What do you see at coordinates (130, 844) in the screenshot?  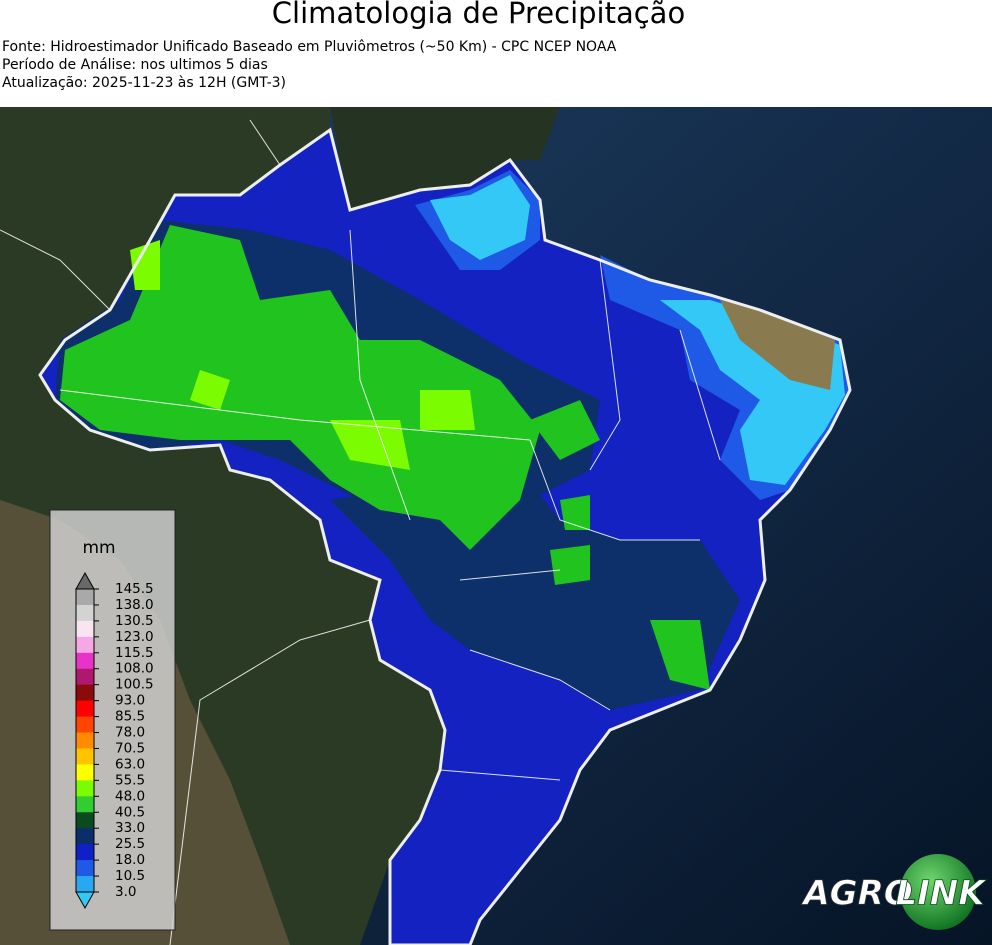 I see `colorbar-label: 25.5` at bounding box center [130, 844].